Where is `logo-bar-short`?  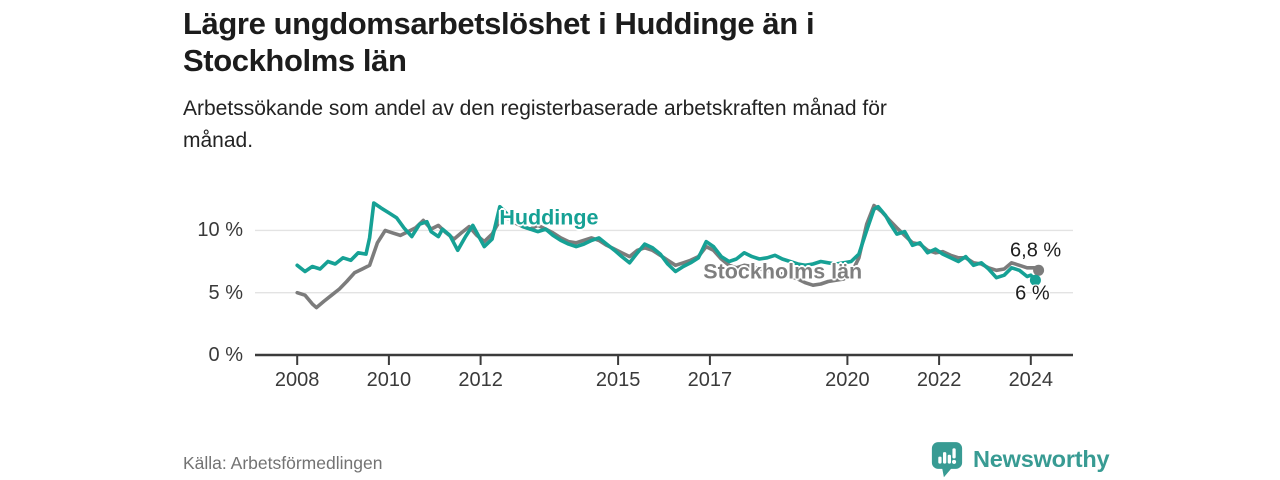 logo-bar-short is located at coordinates (940, 460).